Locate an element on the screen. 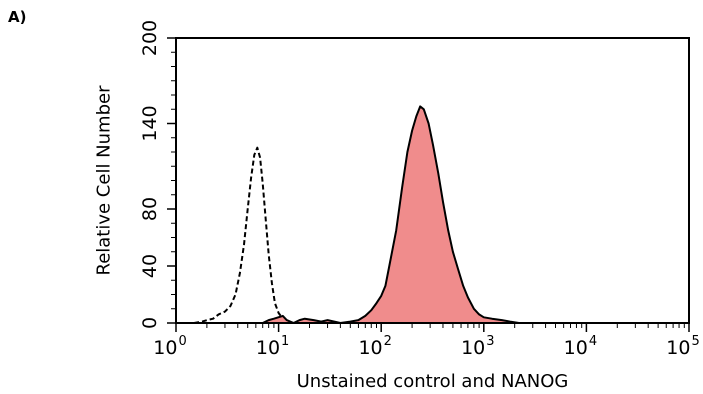 This screenshot has width=703, height=394. x-tick-label: 100 is located at coordinates (169, 346).